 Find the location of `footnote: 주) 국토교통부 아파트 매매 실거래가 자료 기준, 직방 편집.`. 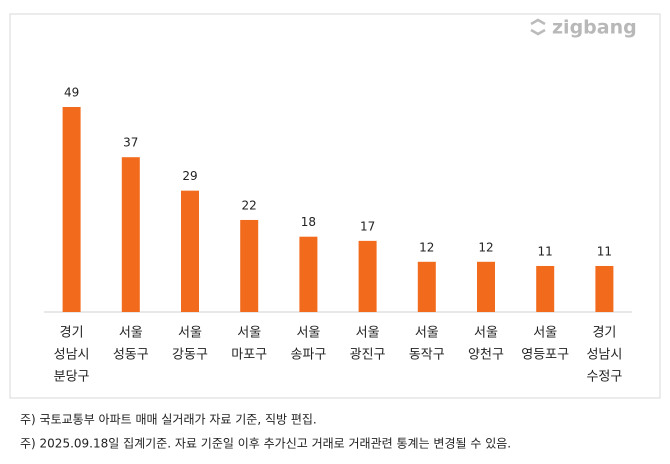

footnote: 주) 국토교통부 아파트 매매 실거래가 자료 기준, 직방 편집. is located at coordinates (168, 420).